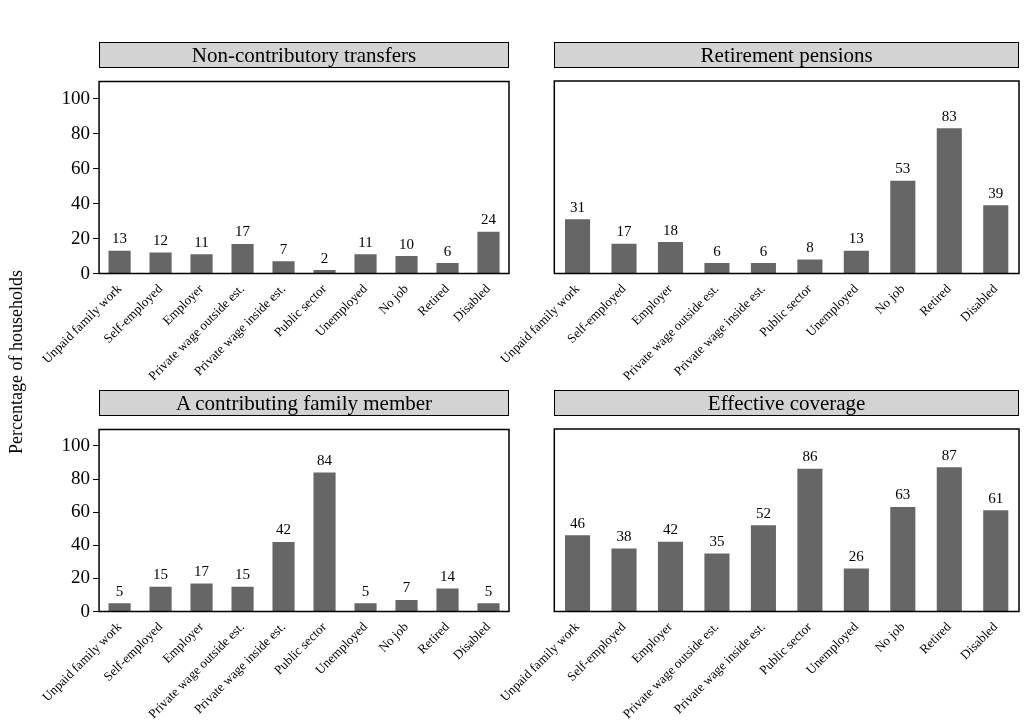 The width and height of the screenshot is (1031, 725). I want to click on data-label: 35, so click(717, 540).